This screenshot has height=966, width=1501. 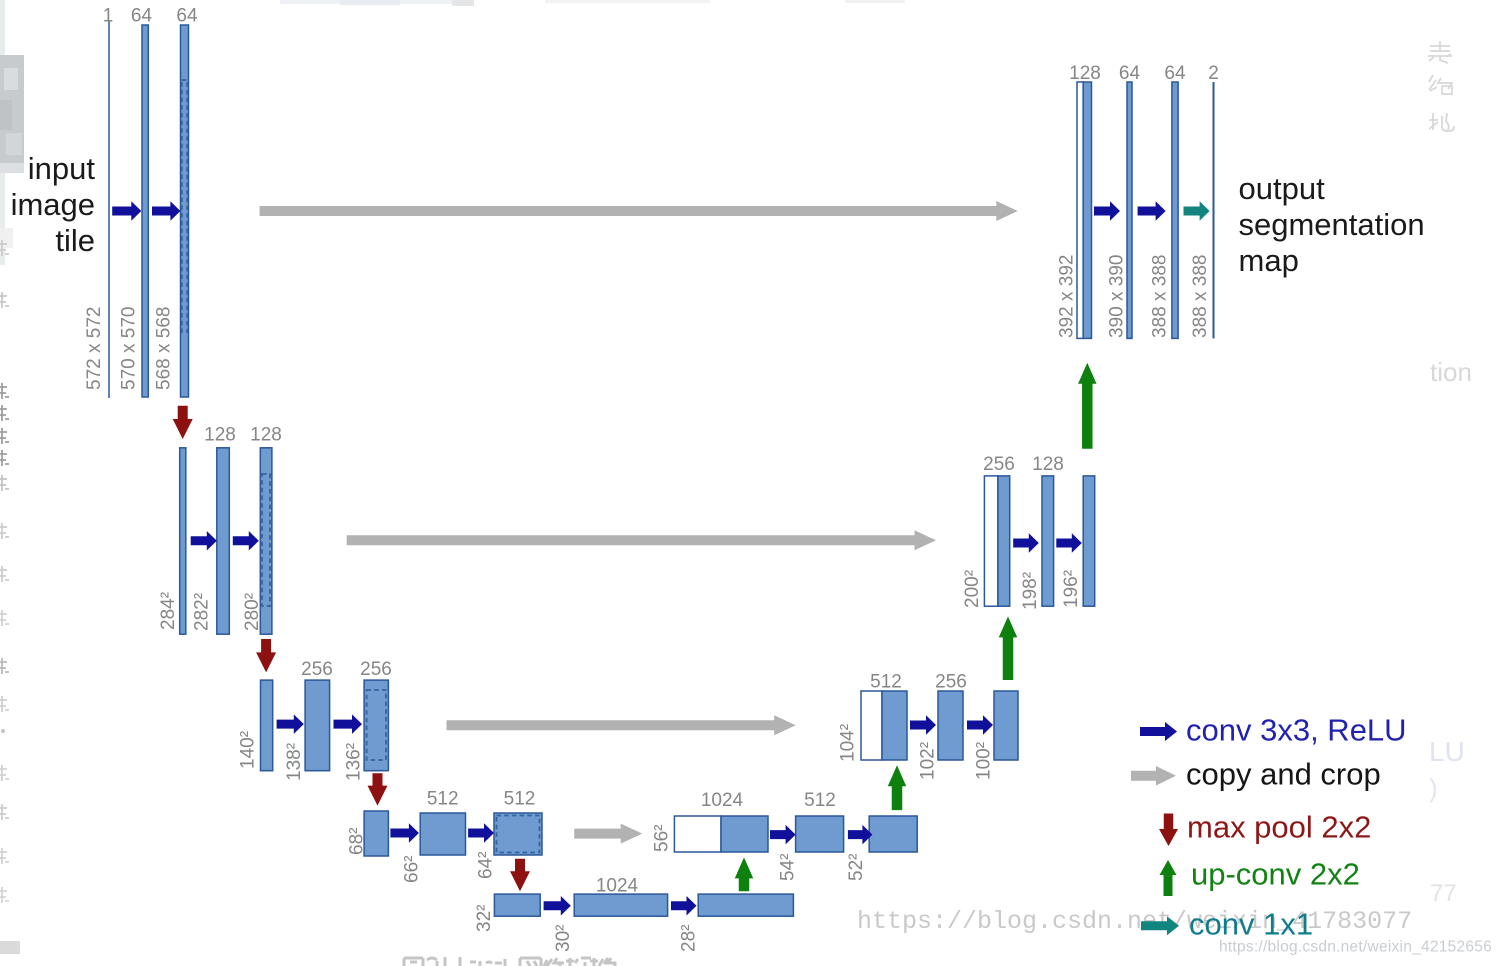 I want to click on svg-text: 200², so click(x=972, y=589).